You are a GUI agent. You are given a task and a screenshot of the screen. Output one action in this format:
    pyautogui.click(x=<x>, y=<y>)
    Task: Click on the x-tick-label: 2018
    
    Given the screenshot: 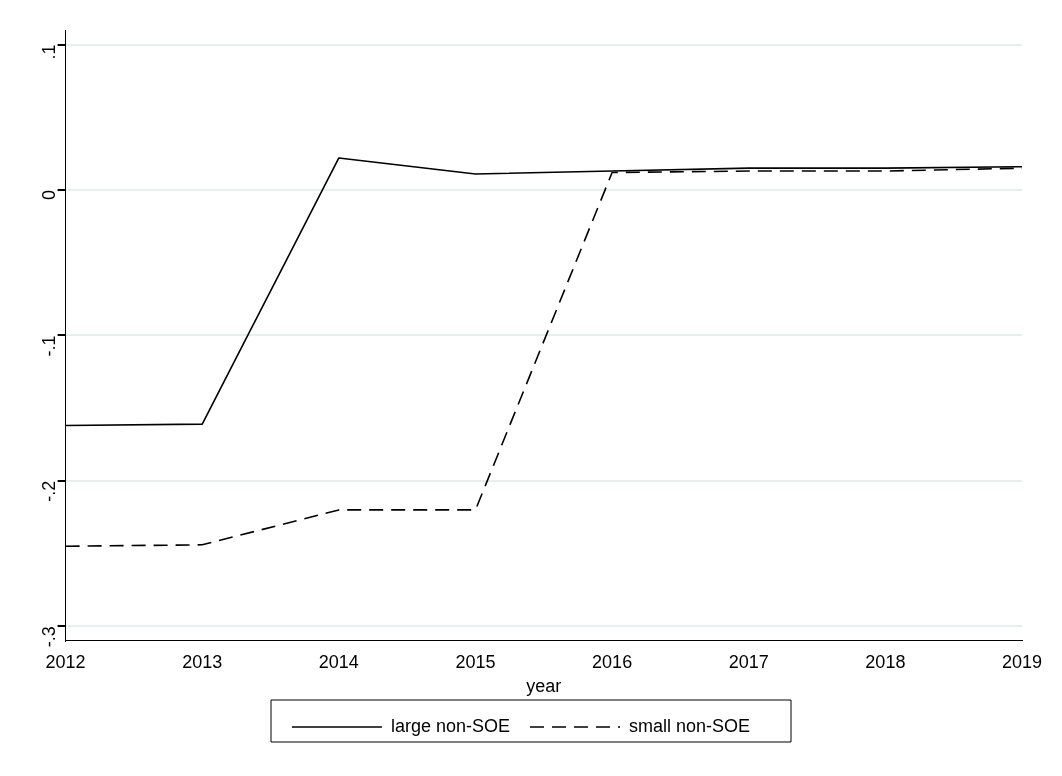 What is the action you would take?
    pyautogui.click(x=885, y=661)
    